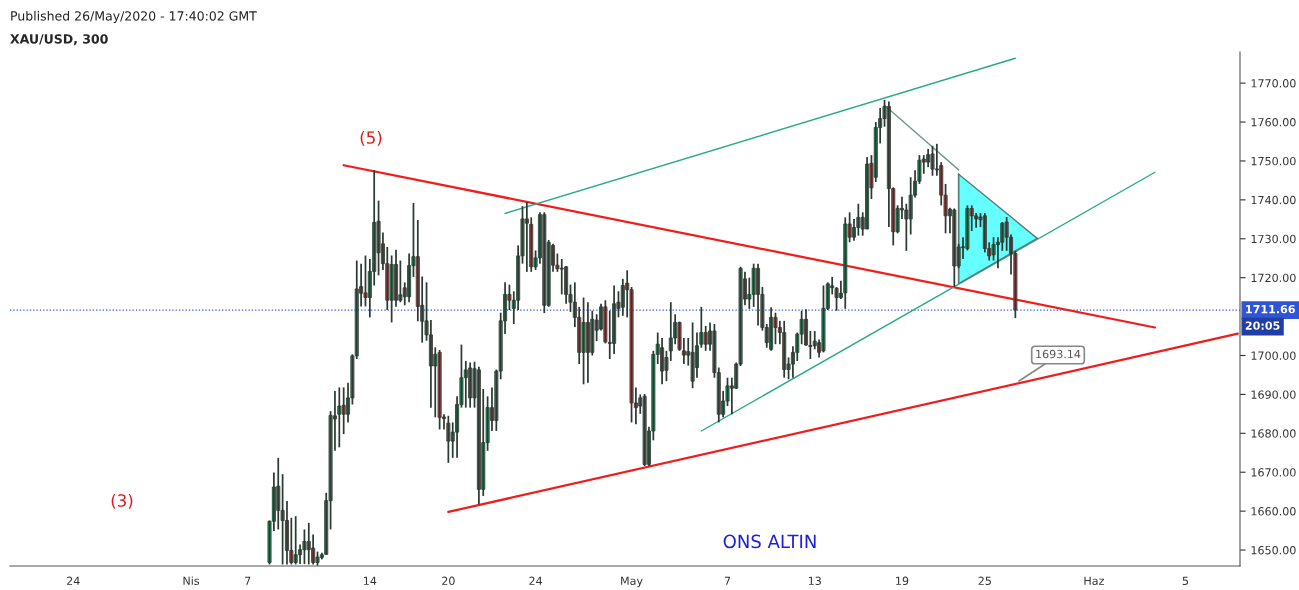 Image resolution: width=1299 pixels, height=590 pixels. What do you see at coordinates (1273, 433) in the screenshot?
I see `y-tick-label: 1680.00` at bounding box center [1273, 433].